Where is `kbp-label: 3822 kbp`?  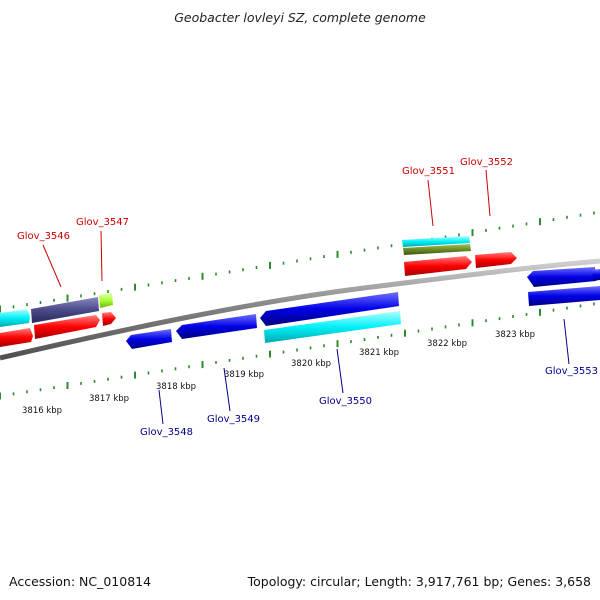
kbp-label: 3822 kbp is located at coordinates (447, 344).